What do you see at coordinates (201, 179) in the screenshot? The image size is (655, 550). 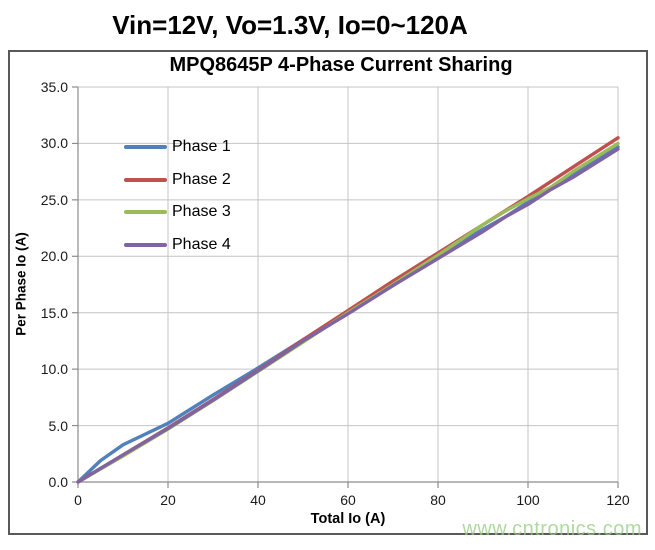 I see `legend-label: Phase 2` at bounding box center [201, 179].